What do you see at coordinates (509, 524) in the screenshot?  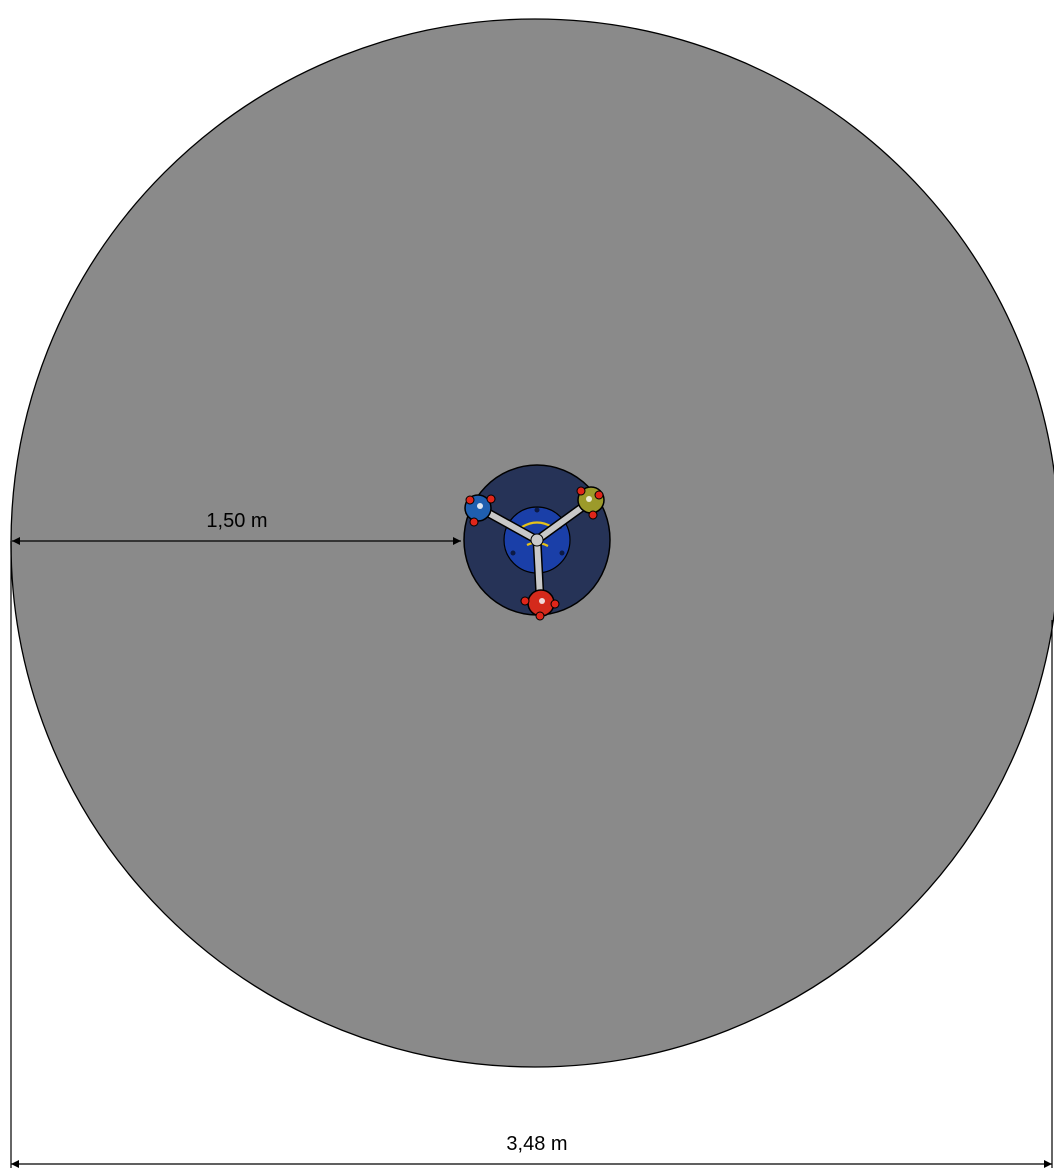 I see `arm-blue-fill` at bounding box center [509, 524].